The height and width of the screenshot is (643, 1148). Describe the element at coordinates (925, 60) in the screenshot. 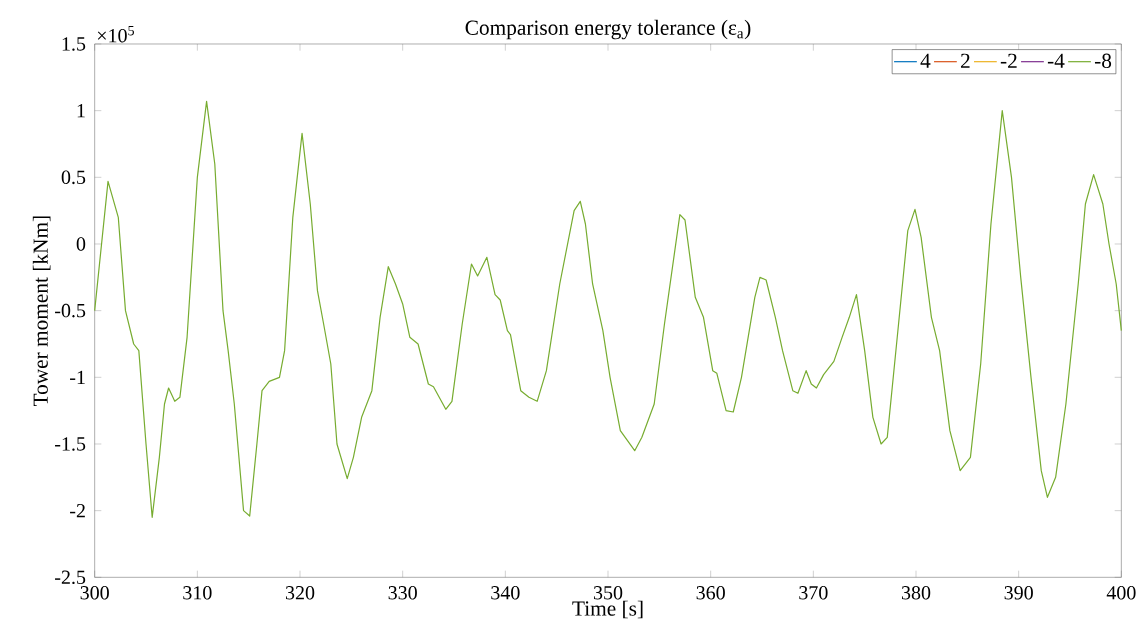

I see `legend-label: 4` at that location.